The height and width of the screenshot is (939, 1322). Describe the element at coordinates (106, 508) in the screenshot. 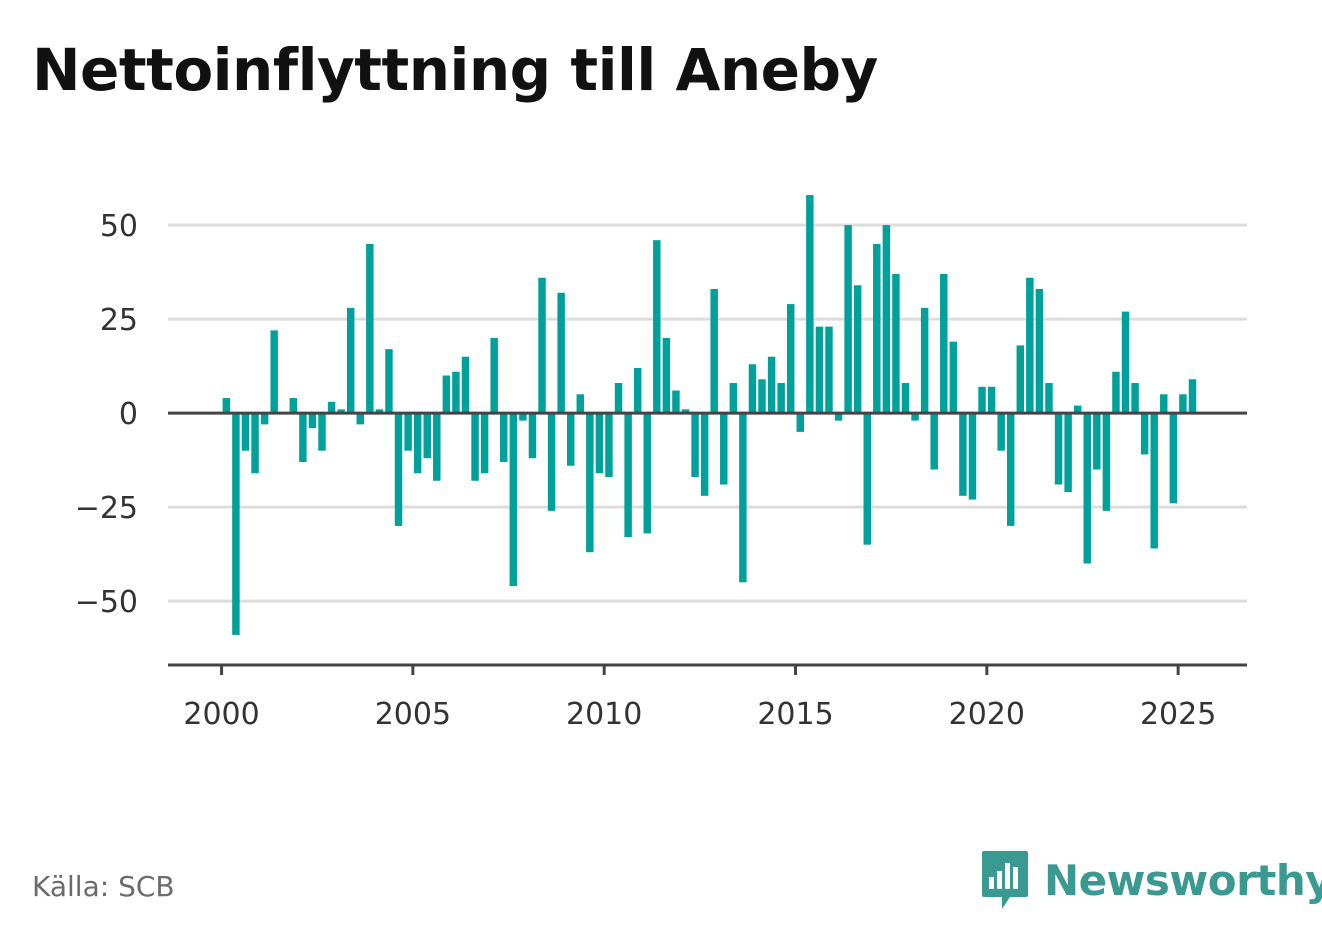

I see `y-tick-label: −25` at that location.